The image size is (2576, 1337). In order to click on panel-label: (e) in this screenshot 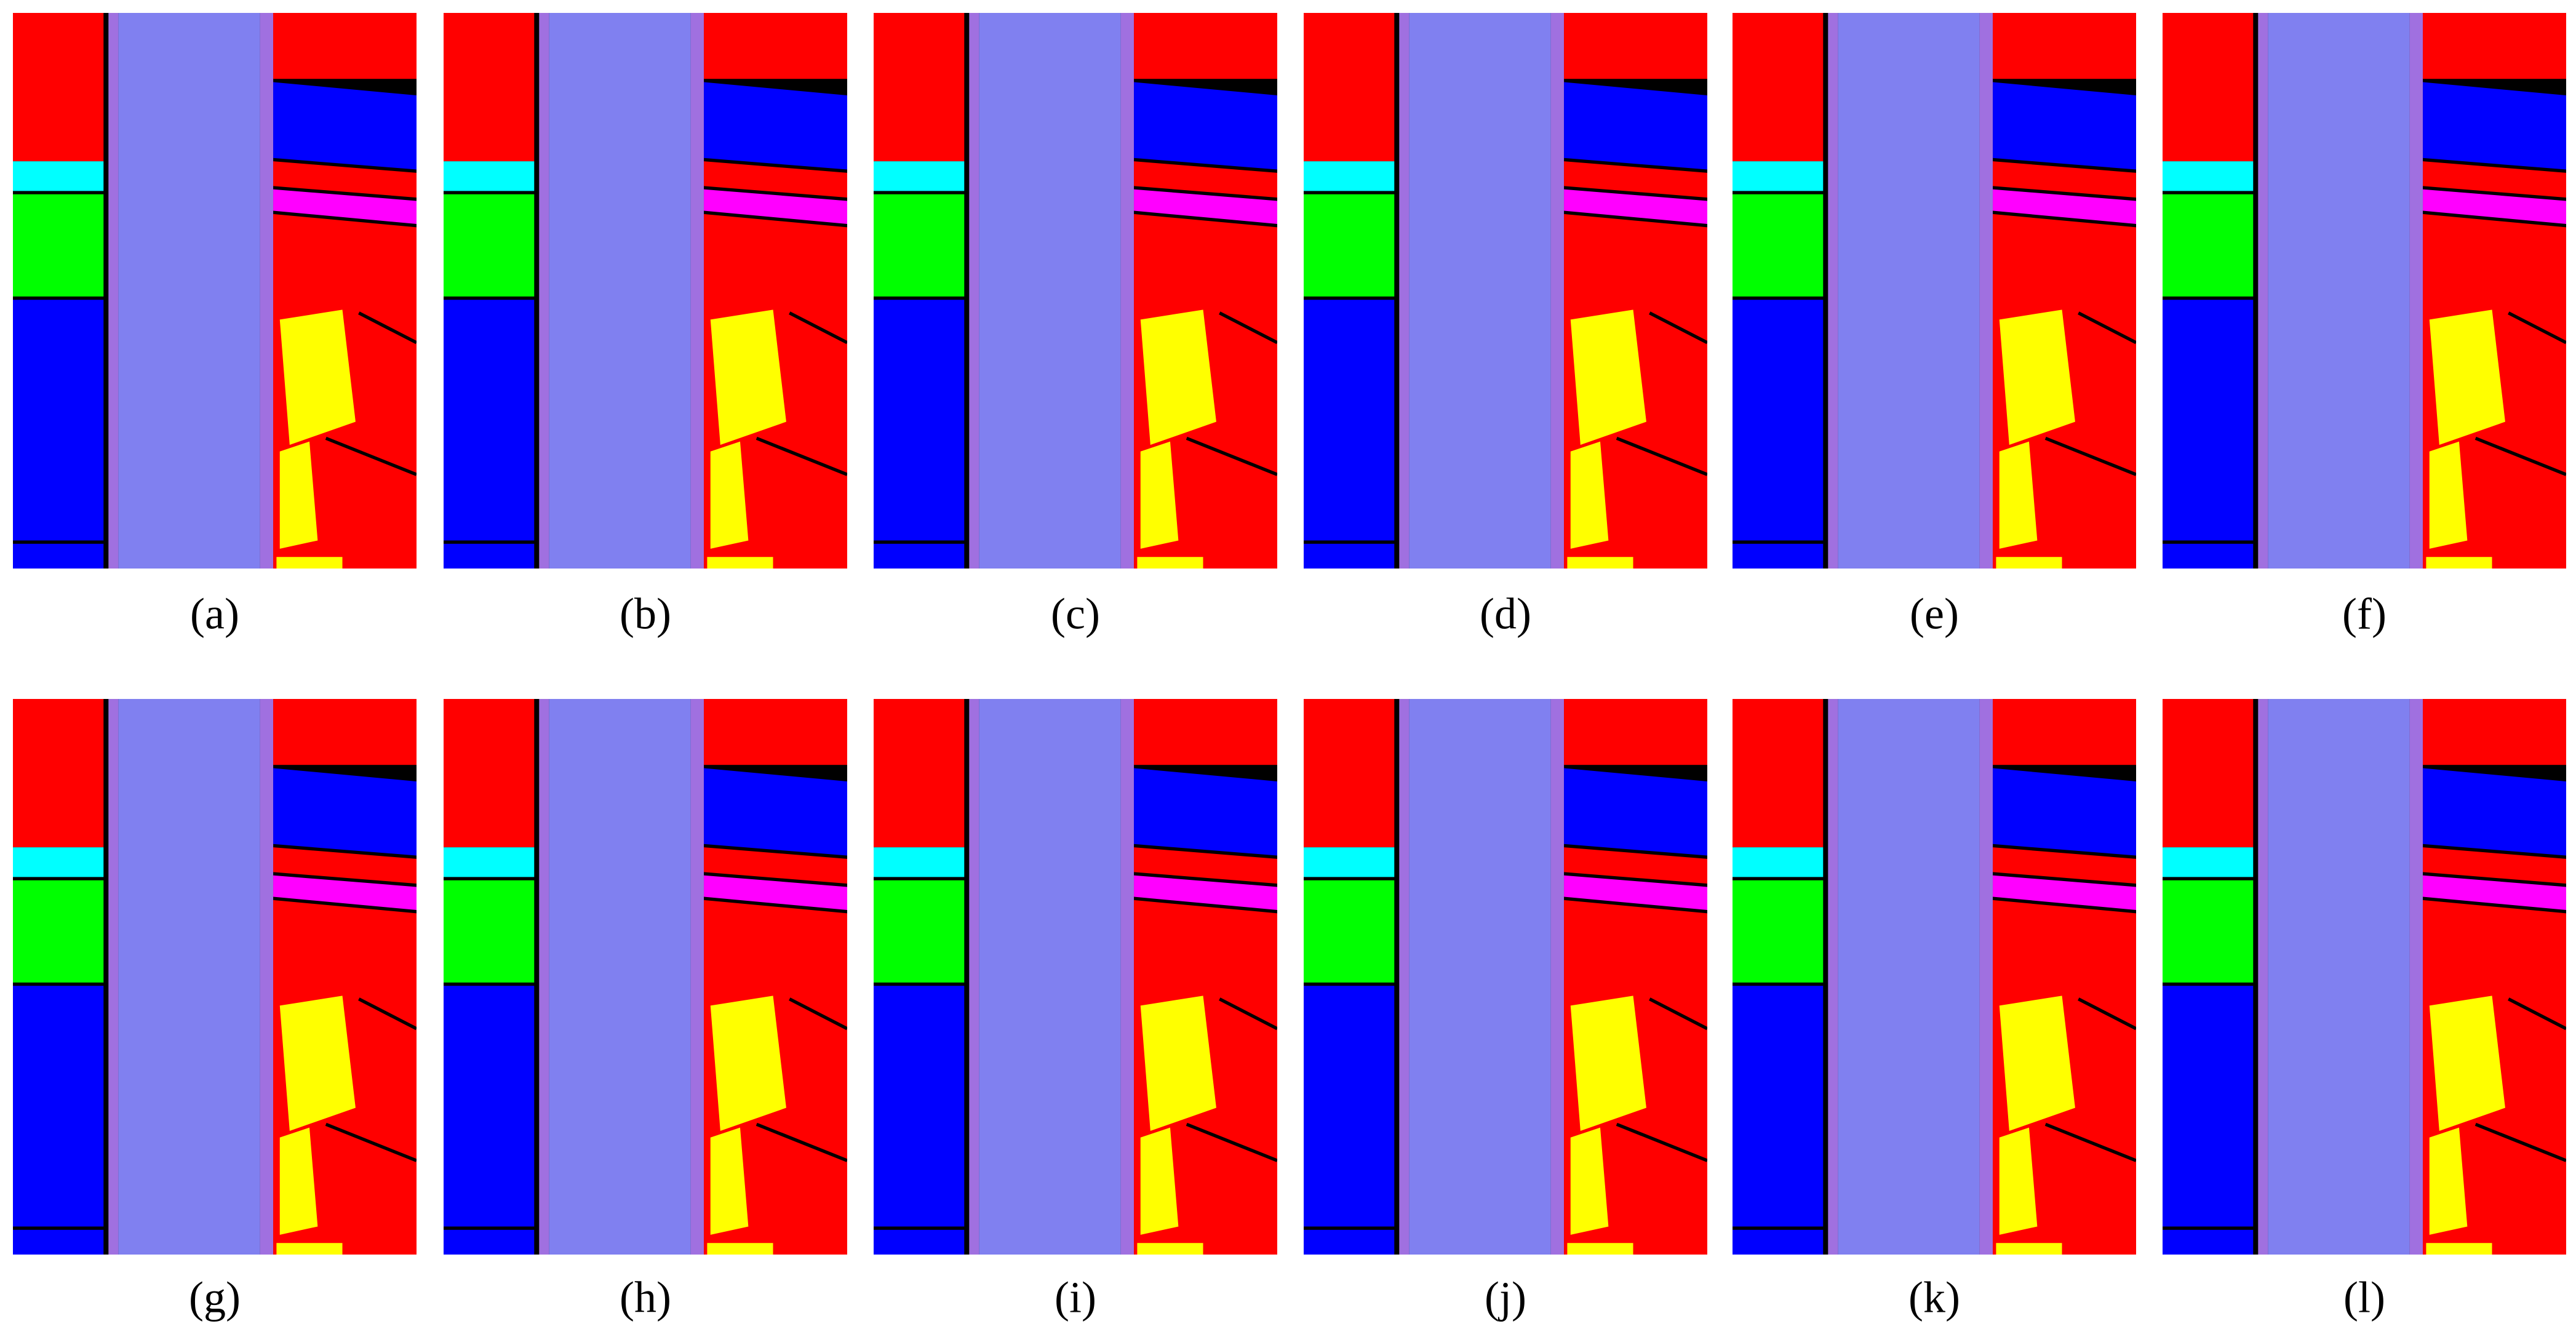, I will do `click(1935, 614)`.